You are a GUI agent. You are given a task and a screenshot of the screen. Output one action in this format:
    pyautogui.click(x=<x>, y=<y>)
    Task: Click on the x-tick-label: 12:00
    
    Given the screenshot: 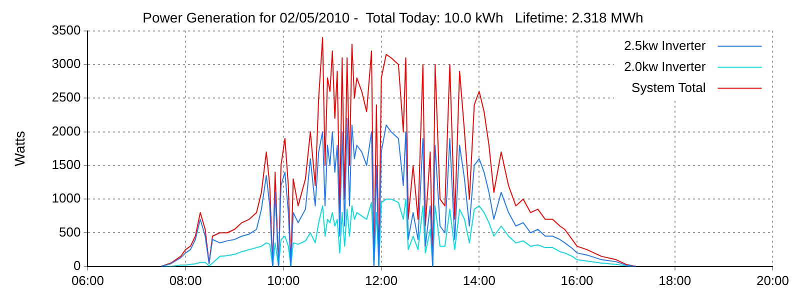 What is the action you would take?
    pyautogui.click(x=381, y=280)
    